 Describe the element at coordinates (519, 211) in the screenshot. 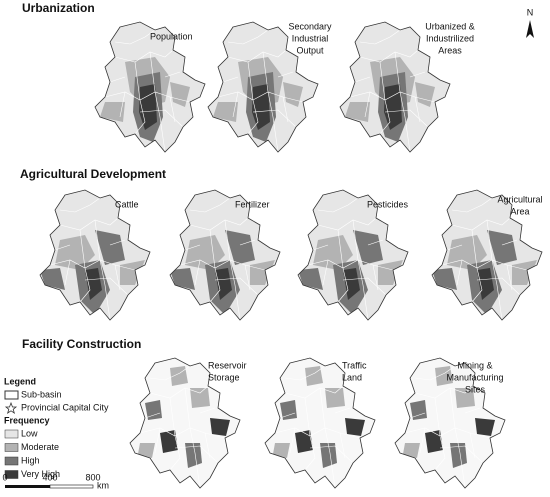

I see `map-label: Area` at that location.